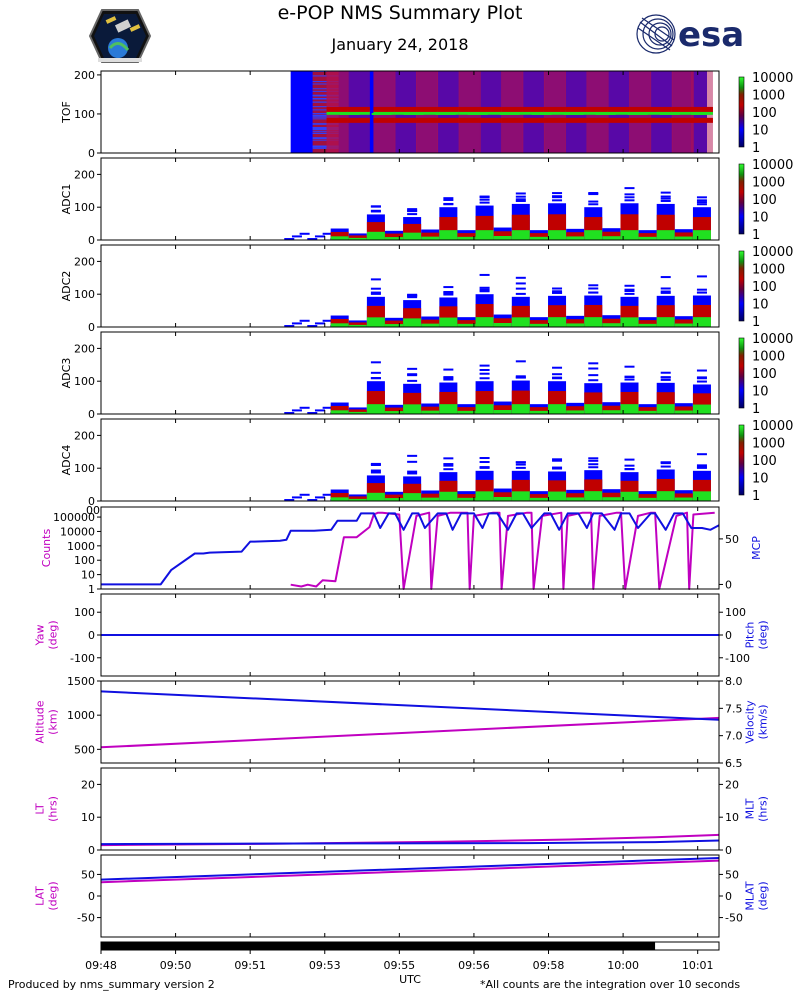 Image resolution: width=800 pixels, height=1000 pixels. I want to click on colorbar, so click(741, 112).